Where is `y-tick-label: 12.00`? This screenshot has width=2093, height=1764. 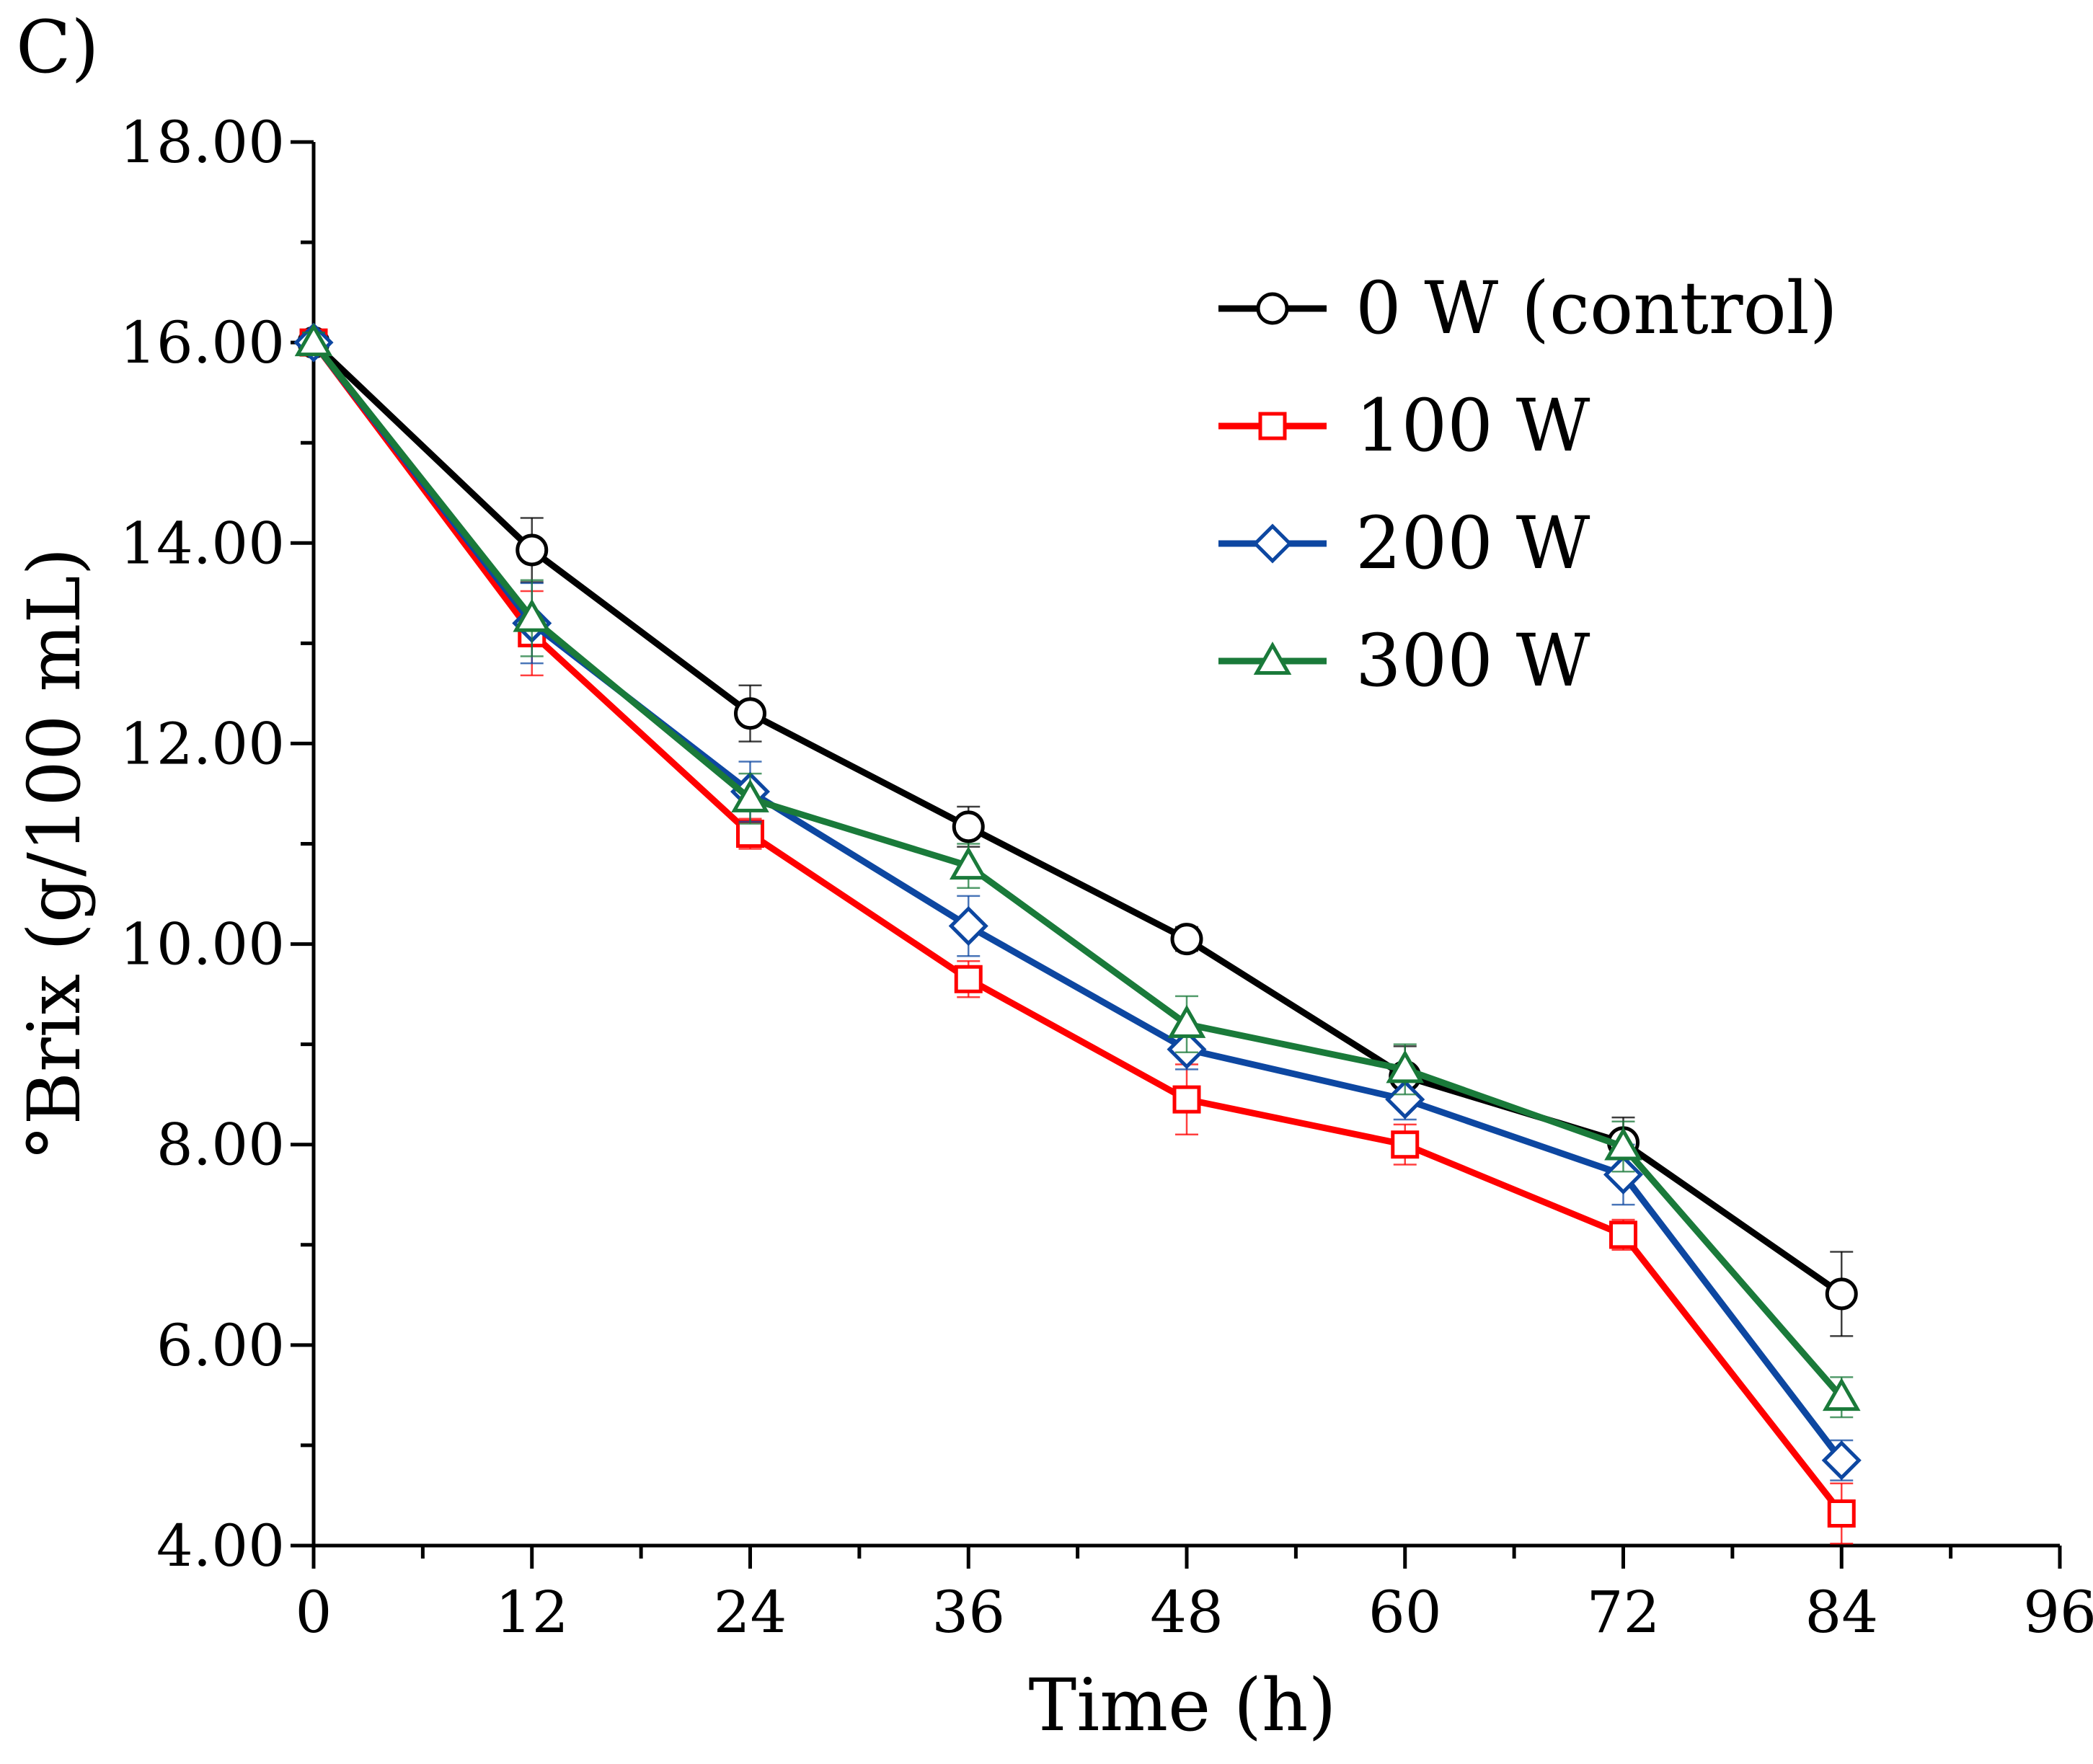
y-tick-label: 12.00 is located at coordinates (202, 743).